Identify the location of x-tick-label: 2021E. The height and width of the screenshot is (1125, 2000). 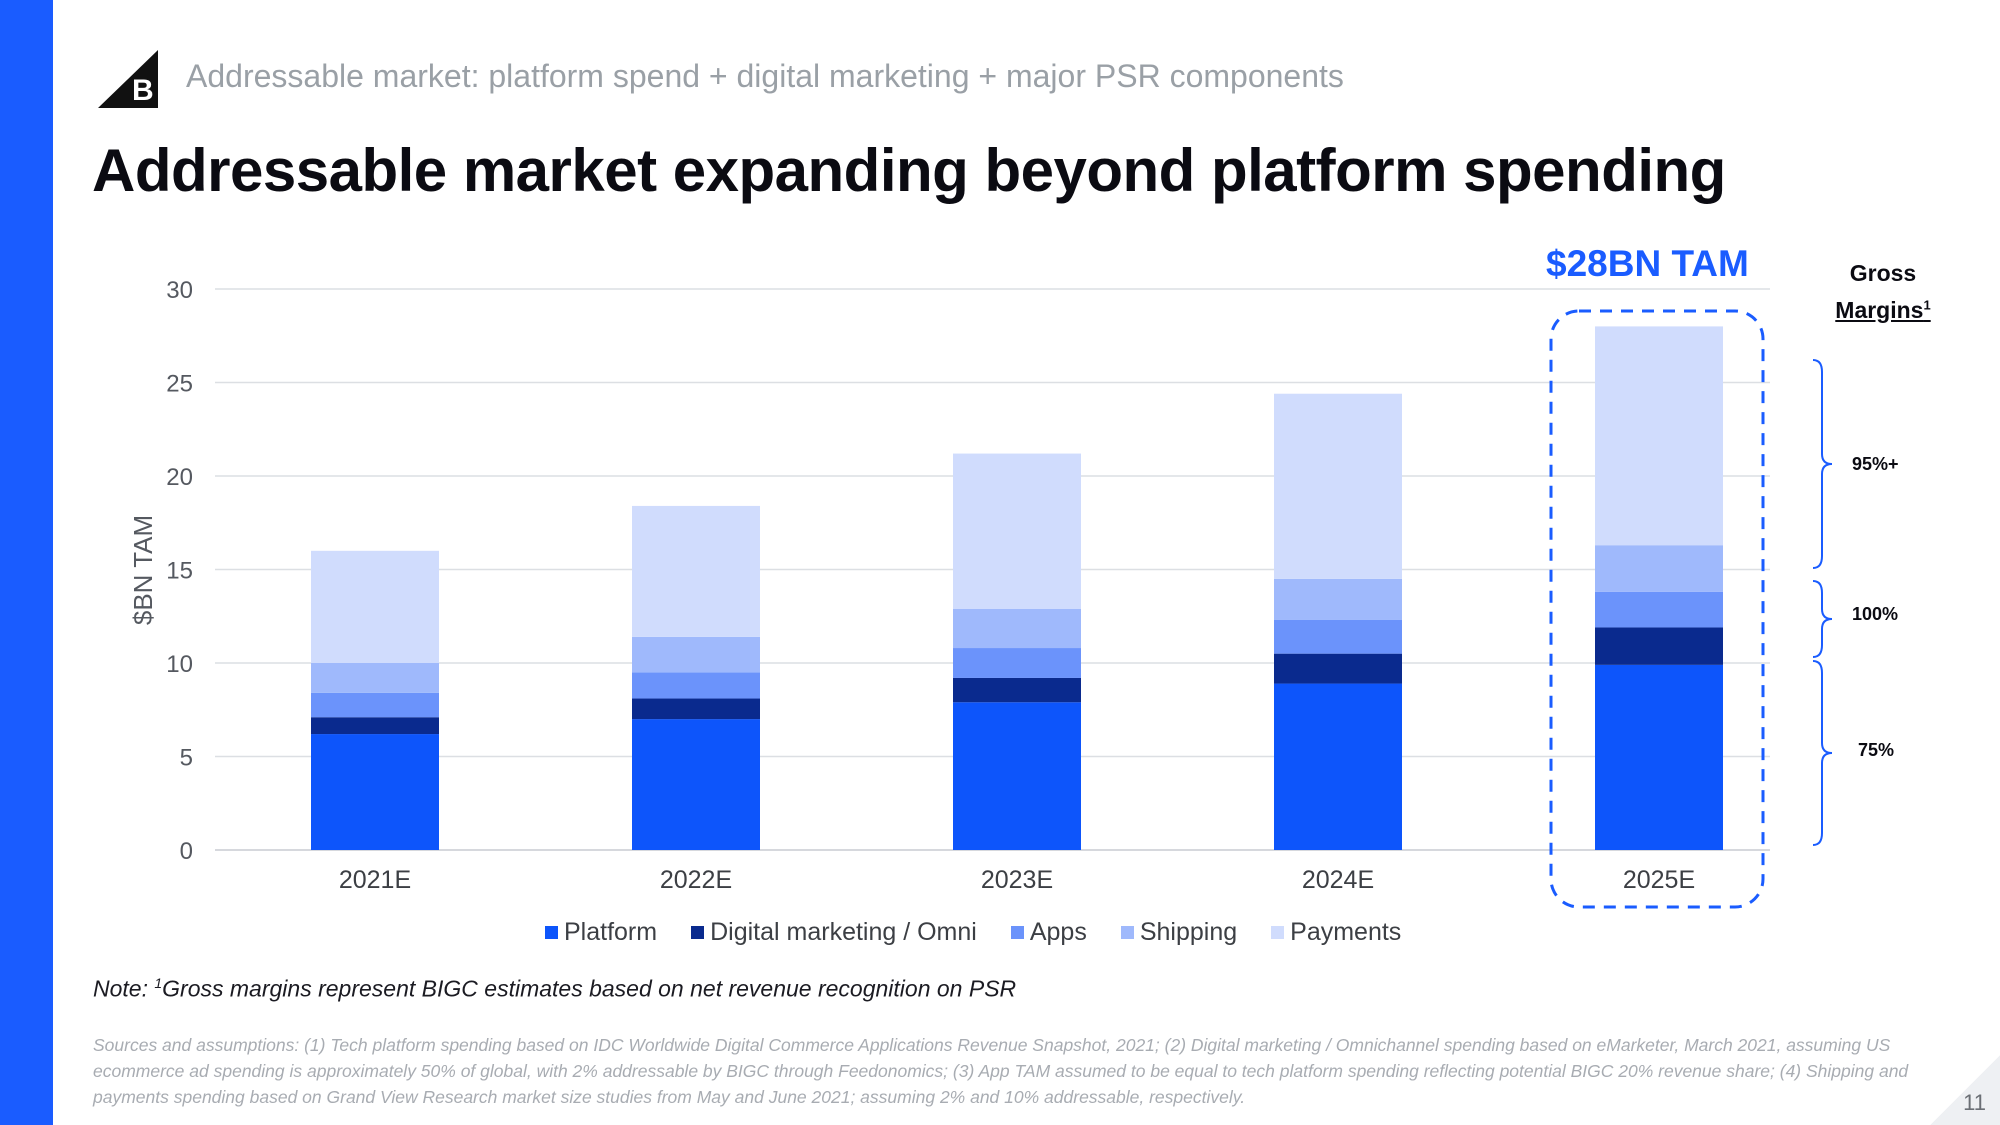
(375, 880).